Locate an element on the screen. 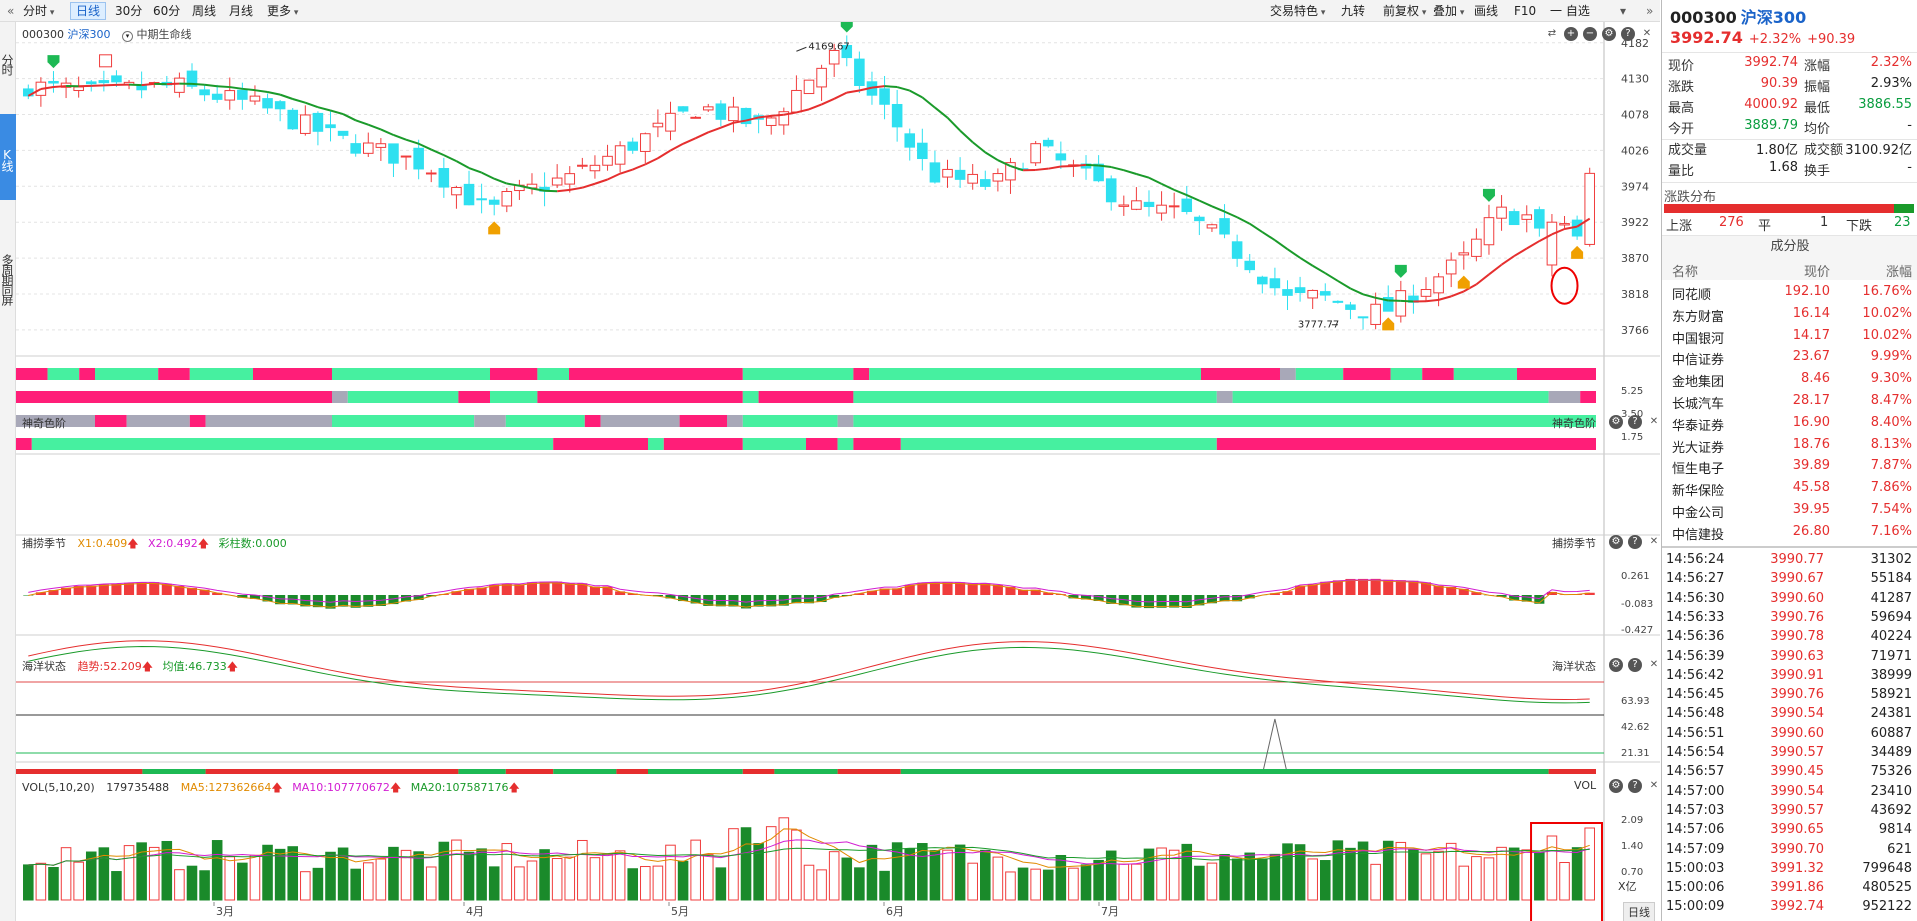 This screenshot has width=1917, height=921. toolbar-tool-4: 画线 is located at coordinates (1486, 11).